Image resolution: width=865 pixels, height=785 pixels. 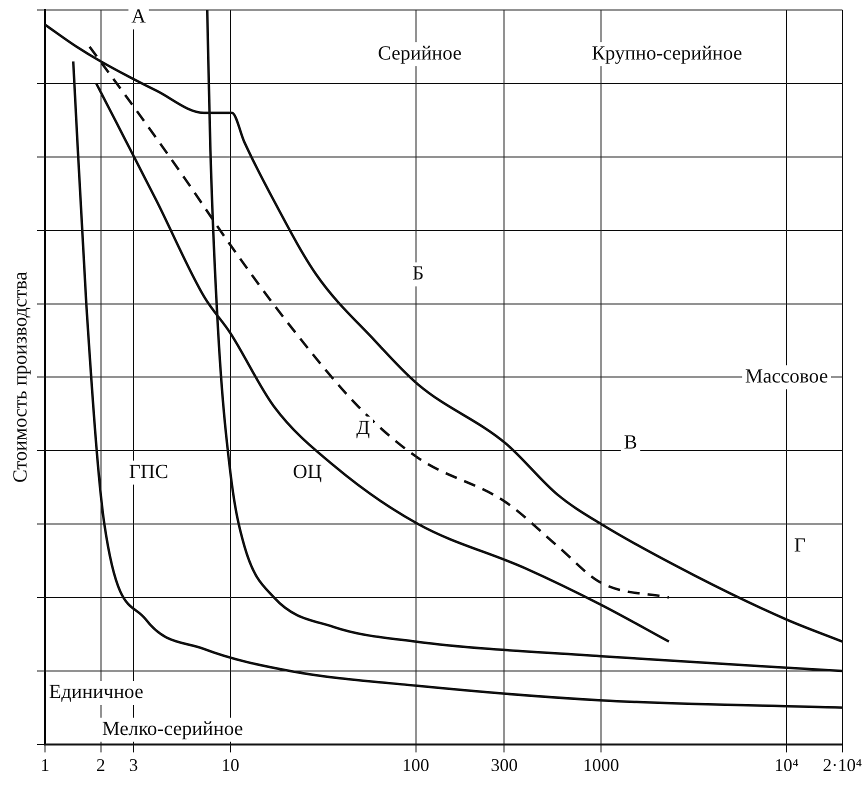 I want to click on x-tick-label: 3, so click(x=133, y=764).